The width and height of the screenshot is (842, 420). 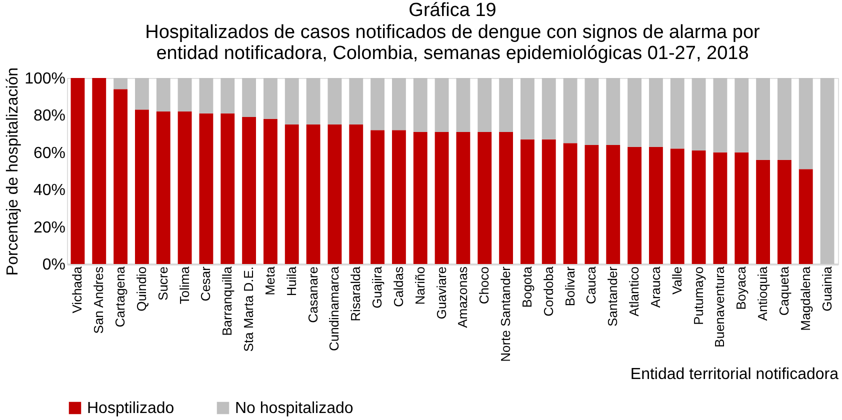 I want to click on x-tick-label: Guainia, so click(x=826, y=289).